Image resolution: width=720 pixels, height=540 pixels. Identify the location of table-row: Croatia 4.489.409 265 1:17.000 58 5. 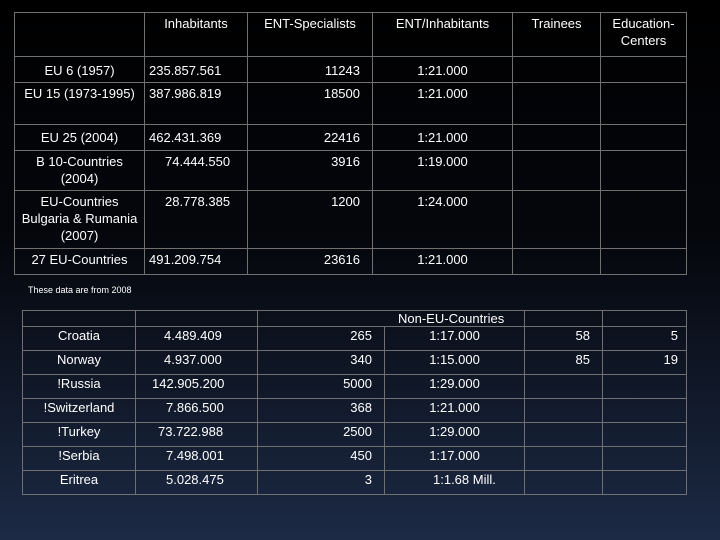
(355, 338).